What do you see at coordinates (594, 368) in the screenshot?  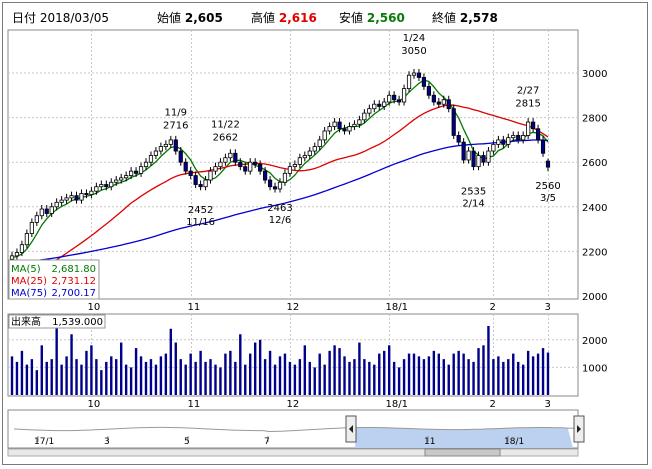 I see `volume-tick-label: 1000` at bounding box center [594, 368].